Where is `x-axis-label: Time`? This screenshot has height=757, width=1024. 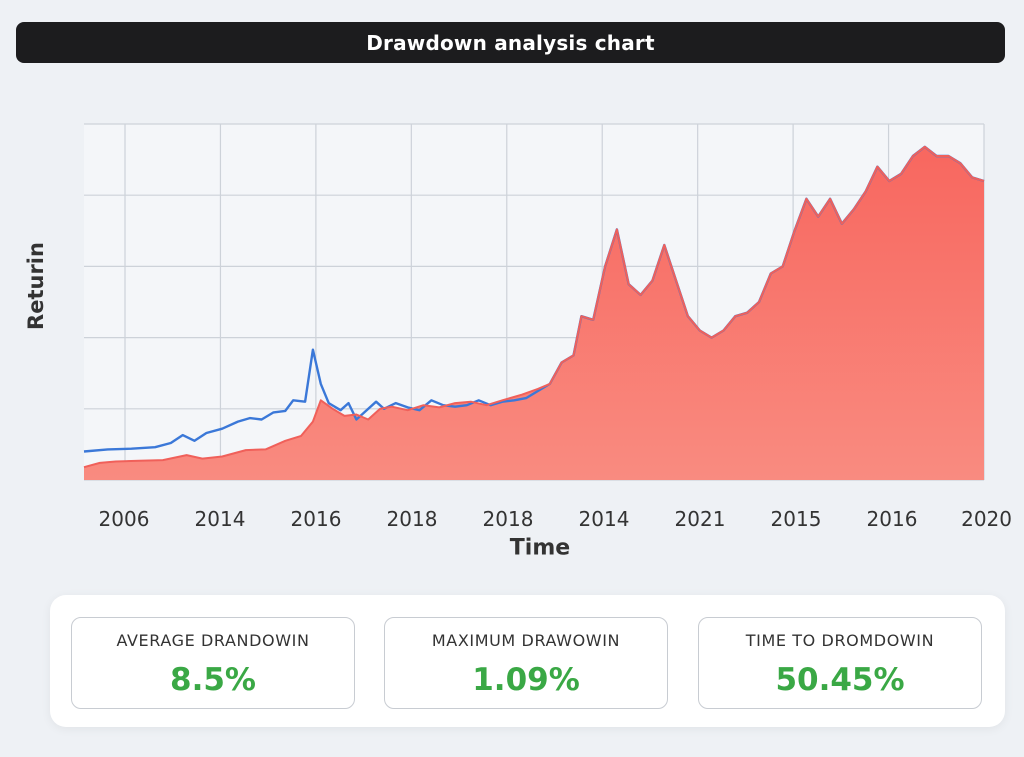
x-axis-label: Time is located at coordinates (540, 548).